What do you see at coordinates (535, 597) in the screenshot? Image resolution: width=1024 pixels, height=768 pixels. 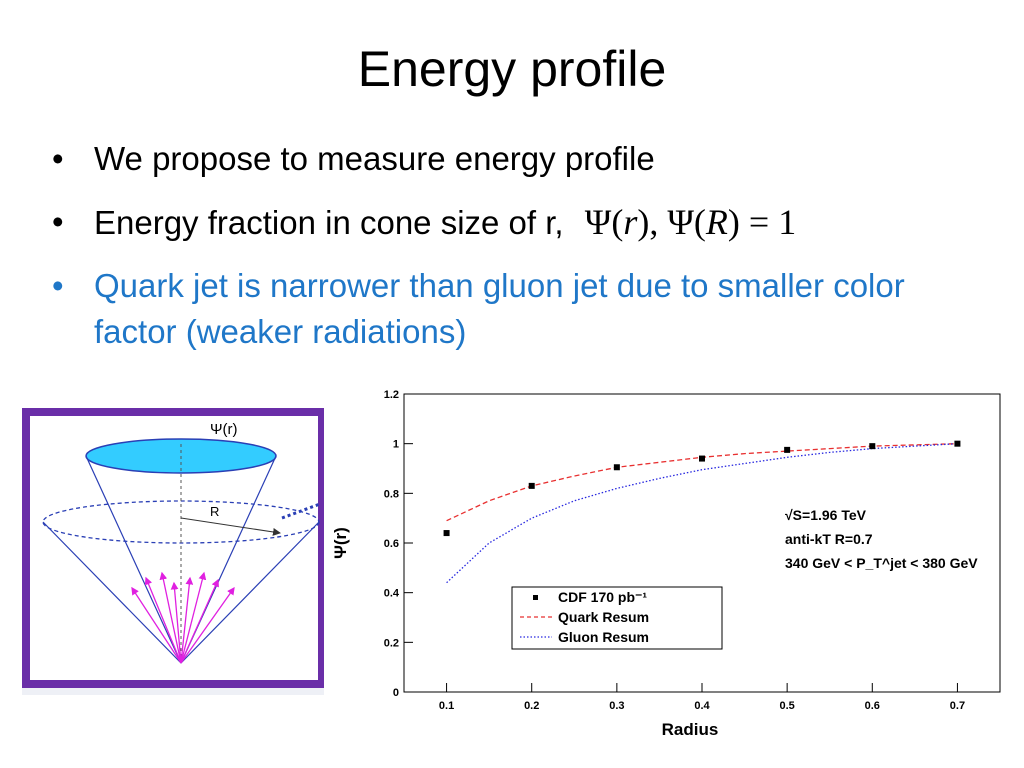 I see `legend-marker-cdf` at bounding box center [535, 597].